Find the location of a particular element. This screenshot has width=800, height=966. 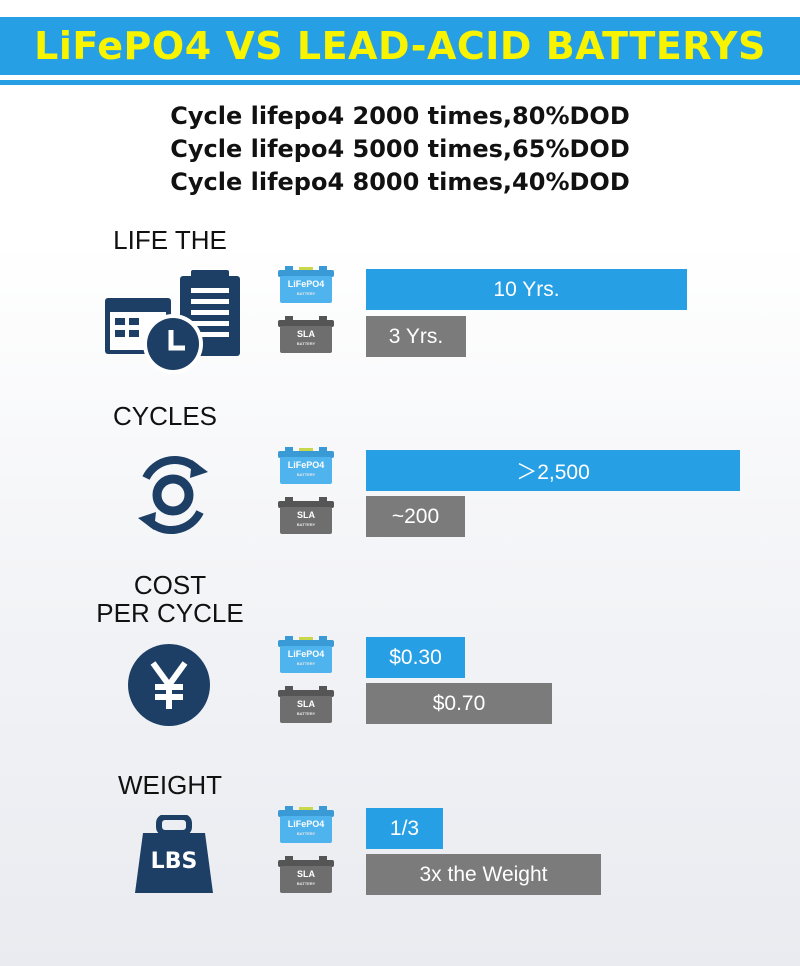

lifepo4-bar: $0.30 is located at coordinates (415, 657).